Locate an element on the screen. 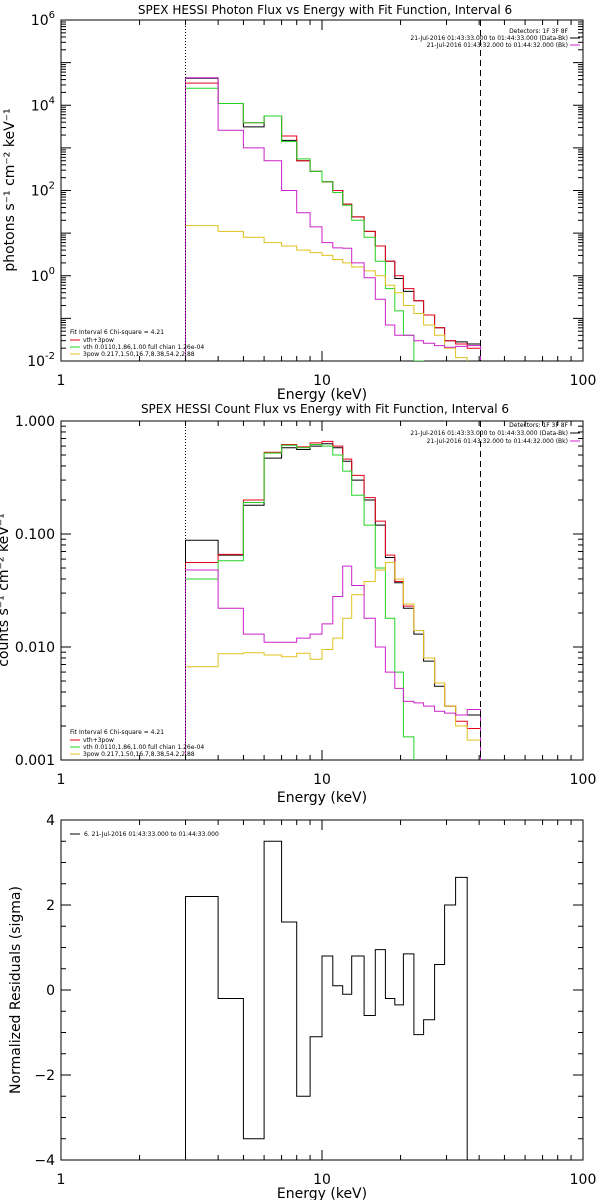 The image size is (600, 1200). residuals-x-tick-label: 100 is located at coordinates (583, 1180).